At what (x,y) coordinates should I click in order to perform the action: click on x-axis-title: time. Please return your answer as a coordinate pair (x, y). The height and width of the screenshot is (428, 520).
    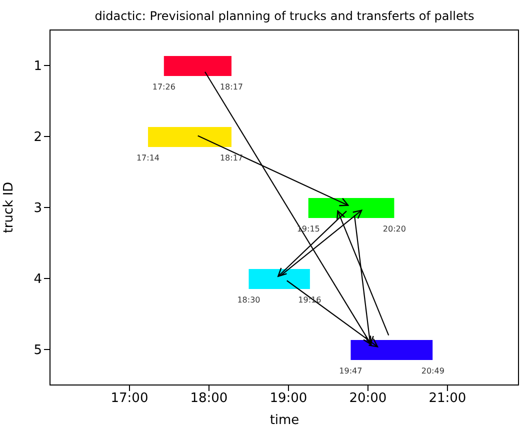
    Looking at the image, I should click on (285, 420).